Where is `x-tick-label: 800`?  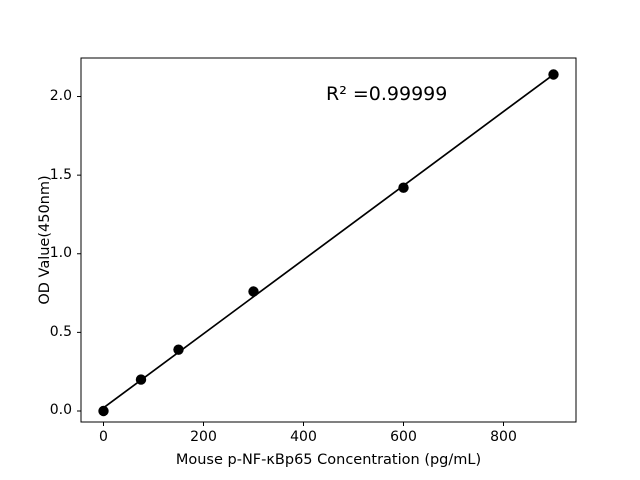 x-tick-label: 800 is located at coordinates (503, 437).